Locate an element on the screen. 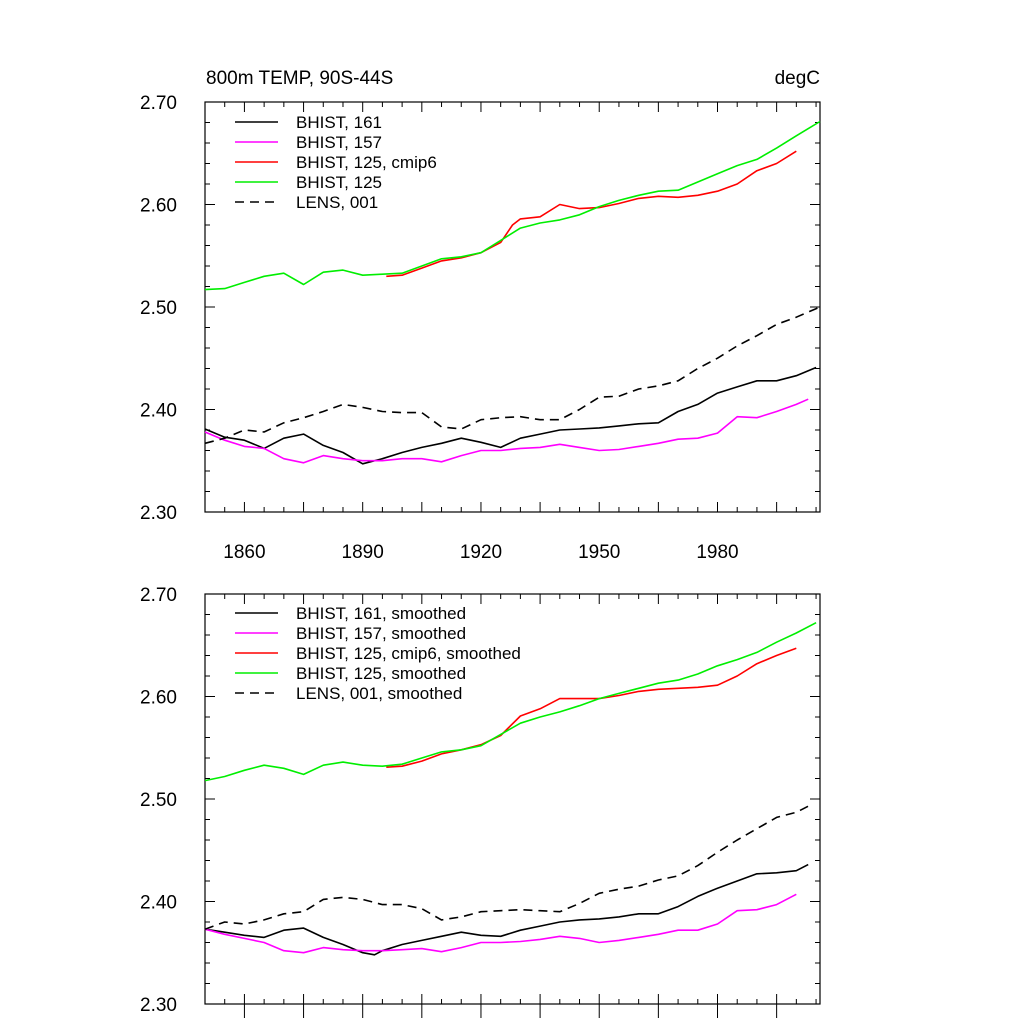 Image resolution: width=1024 pixels, height=1024 pixels. top-panel-title: 800m TEMP, 90S-44S is located at coordinates (299, 78).